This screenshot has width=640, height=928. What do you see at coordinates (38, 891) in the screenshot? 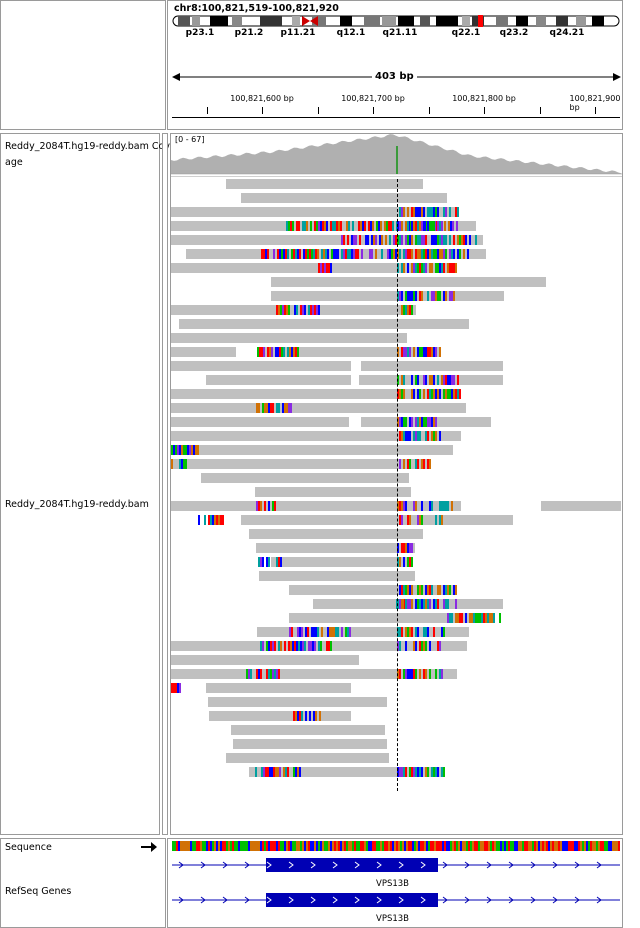
I see `refseq-track-label: RefSeq Genes` at bounding box center [38, 891].